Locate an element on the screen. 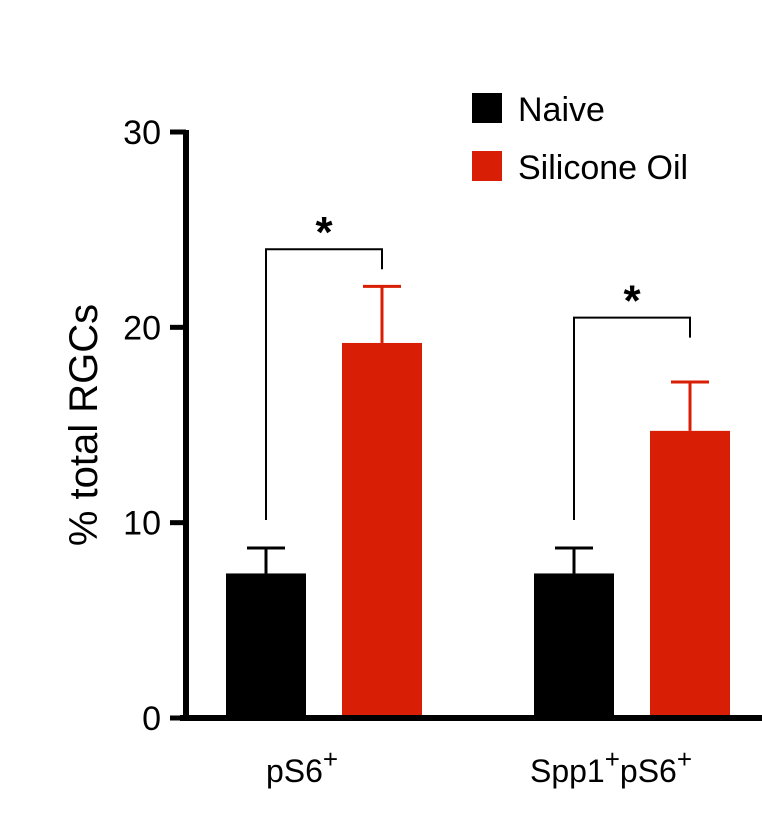 Image resolution: width=762 pixels, height=814 pixels. x-axis-category-labels: pS6+ Spp1+pS6+ is located at coordinates (479, 766).